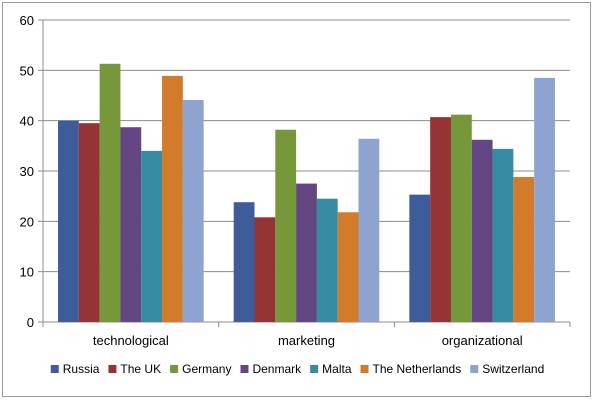  What do you see at coordinates (131, 340) in the screenshot?
I see `category-label: technological` at bounding box center [131, 340].